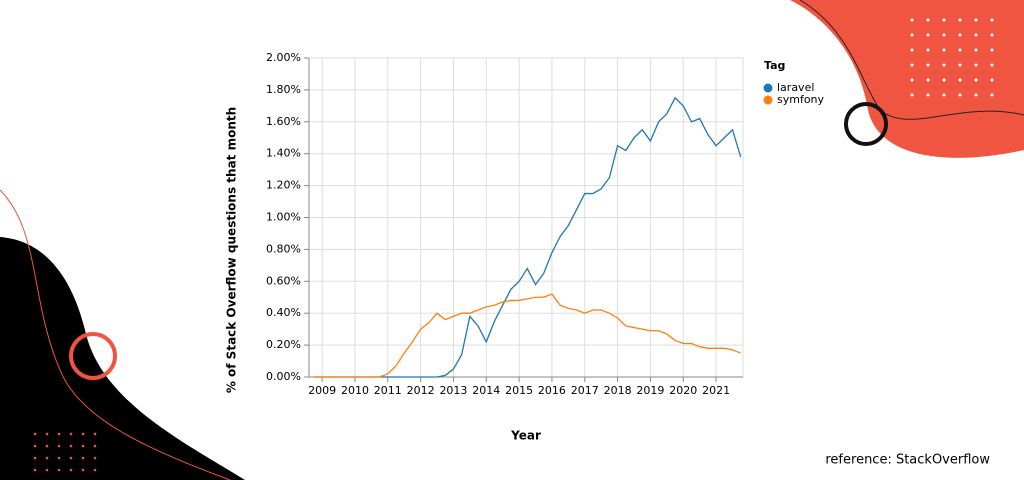 The image size is (1024, 480). What do you see at coordinates (283, 280) in the screenshot?
I see `y-tick-label: 0.60%` at bounding box center [283, 280].